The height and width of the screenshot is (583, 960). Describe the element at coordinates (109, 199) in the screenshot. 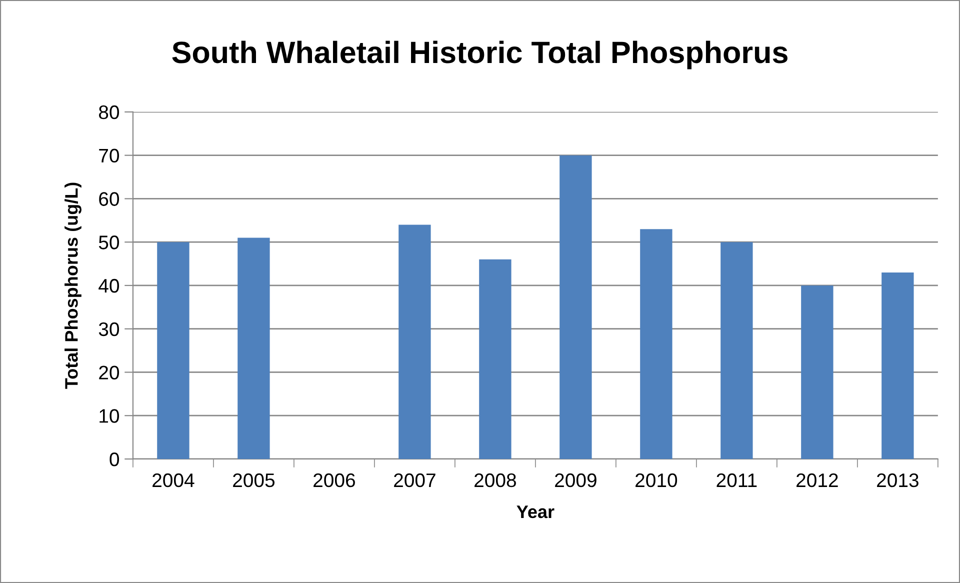

I see `y-tick-label: 60` at that location.